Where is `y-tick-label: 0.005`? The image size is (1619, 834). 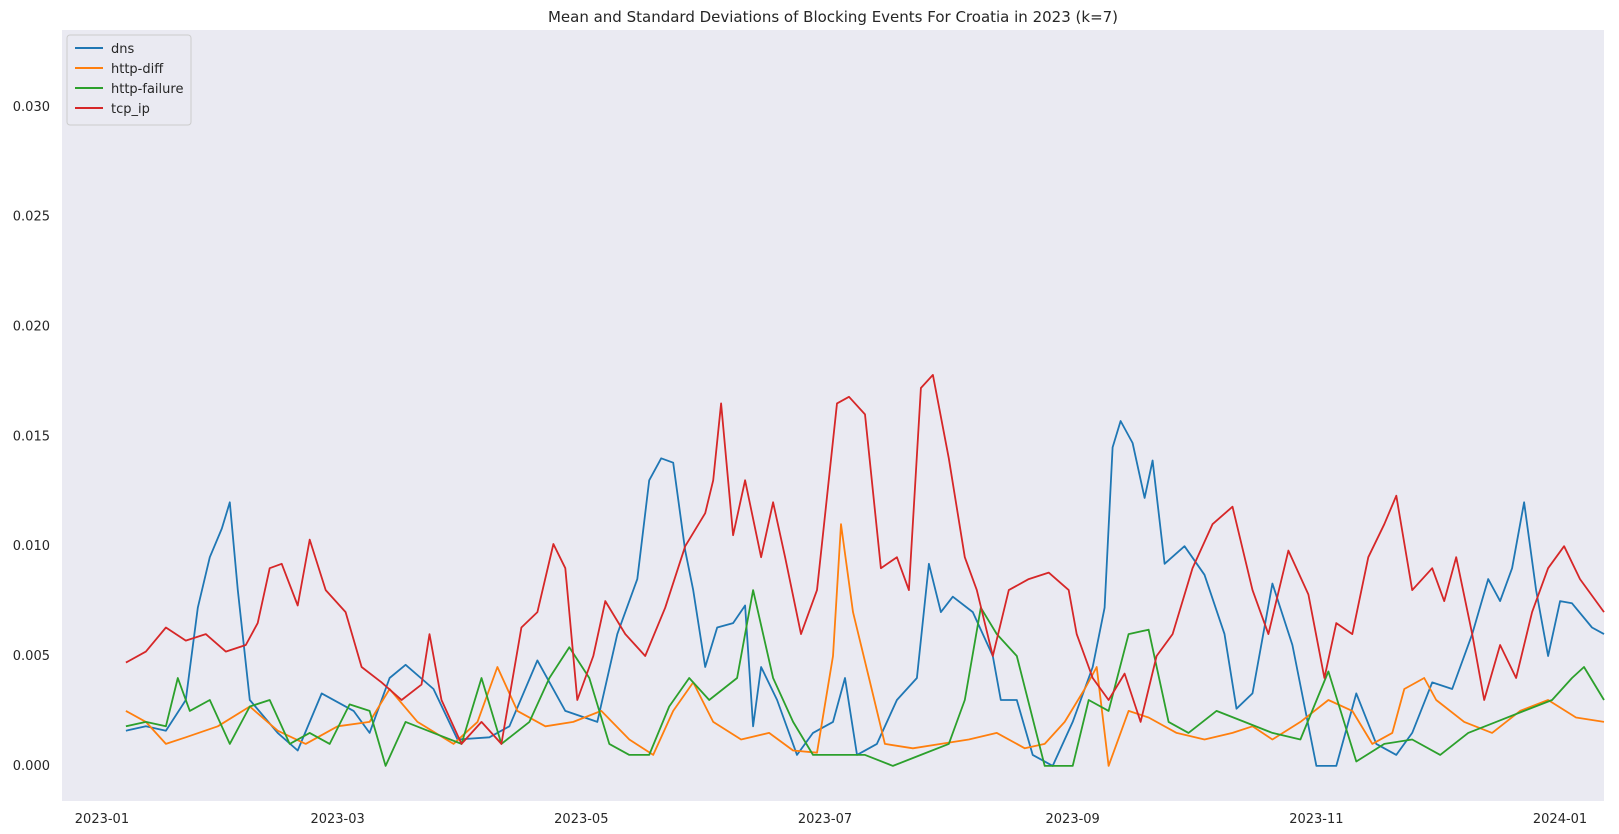
y-tick-label: 0.005 is located at coordinates (31, 656).